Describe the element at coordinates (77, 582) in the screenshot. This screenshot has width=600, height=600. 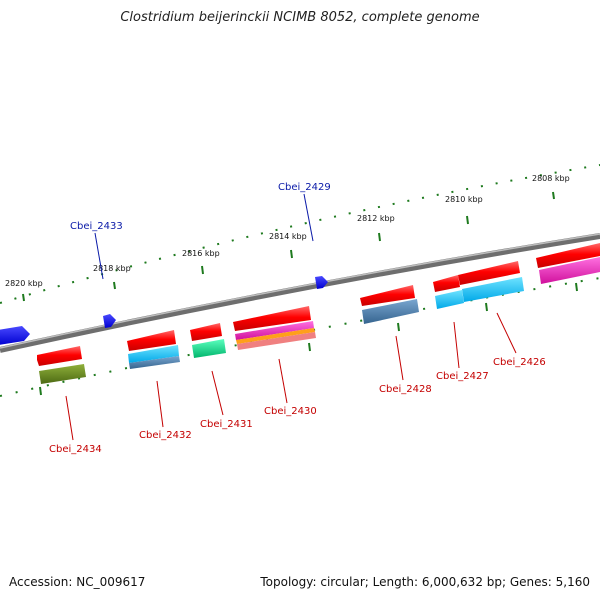
I see `accession-text: Accession: NC_009617` at that location.